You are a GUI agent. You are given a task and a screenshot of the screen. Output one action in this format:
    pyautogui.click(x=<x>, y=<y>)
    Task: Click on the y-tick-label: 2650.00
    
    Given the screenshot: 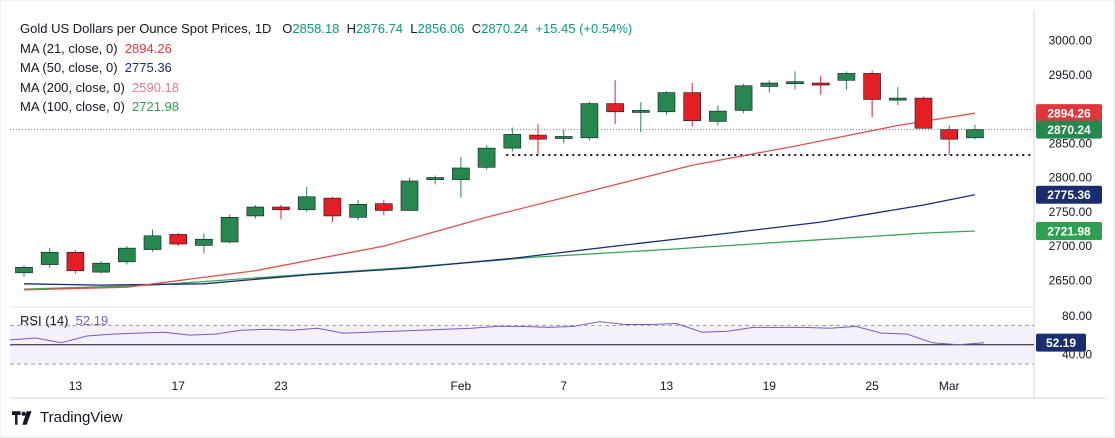 What is the action you would take?
    pyautogui.click(x=1071, y=280)
    